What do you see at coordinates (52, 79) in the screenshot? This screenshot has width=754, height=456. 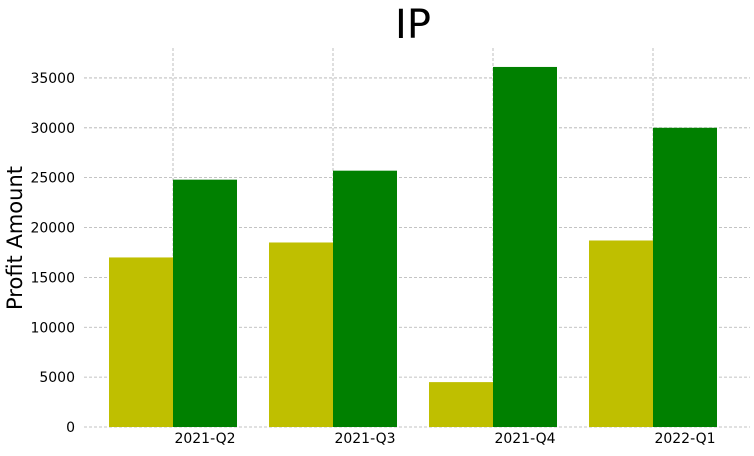 I see `y-tick-label: 35000` at bounding box center [52, 79].